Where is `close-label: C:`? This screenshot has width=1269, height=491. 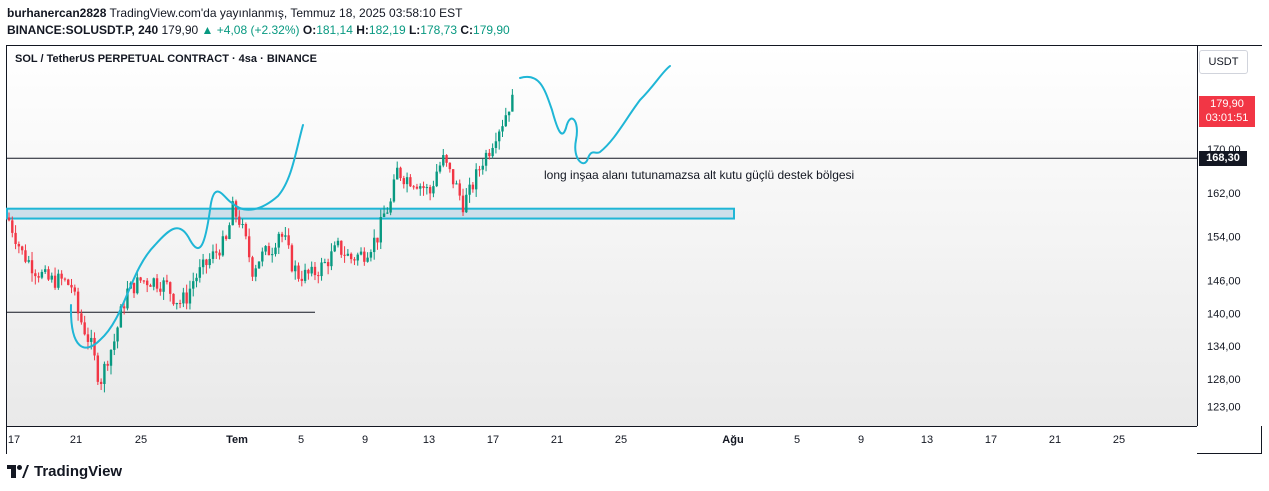 close-label: C: is located at coordinates (467, 30).